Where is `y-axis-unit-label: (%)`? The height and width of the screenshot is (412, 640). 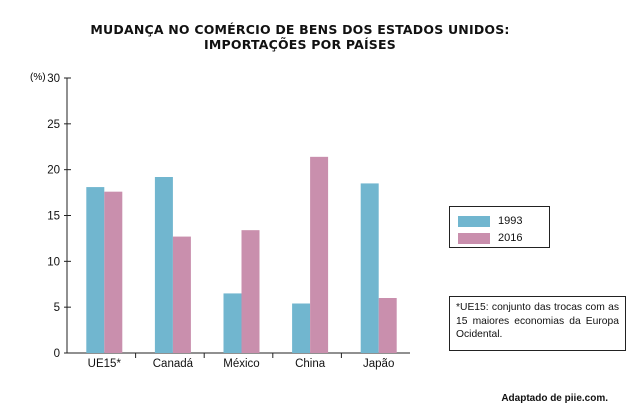 y-axis-unit-label: (%) is located at coordinates (38, 77).